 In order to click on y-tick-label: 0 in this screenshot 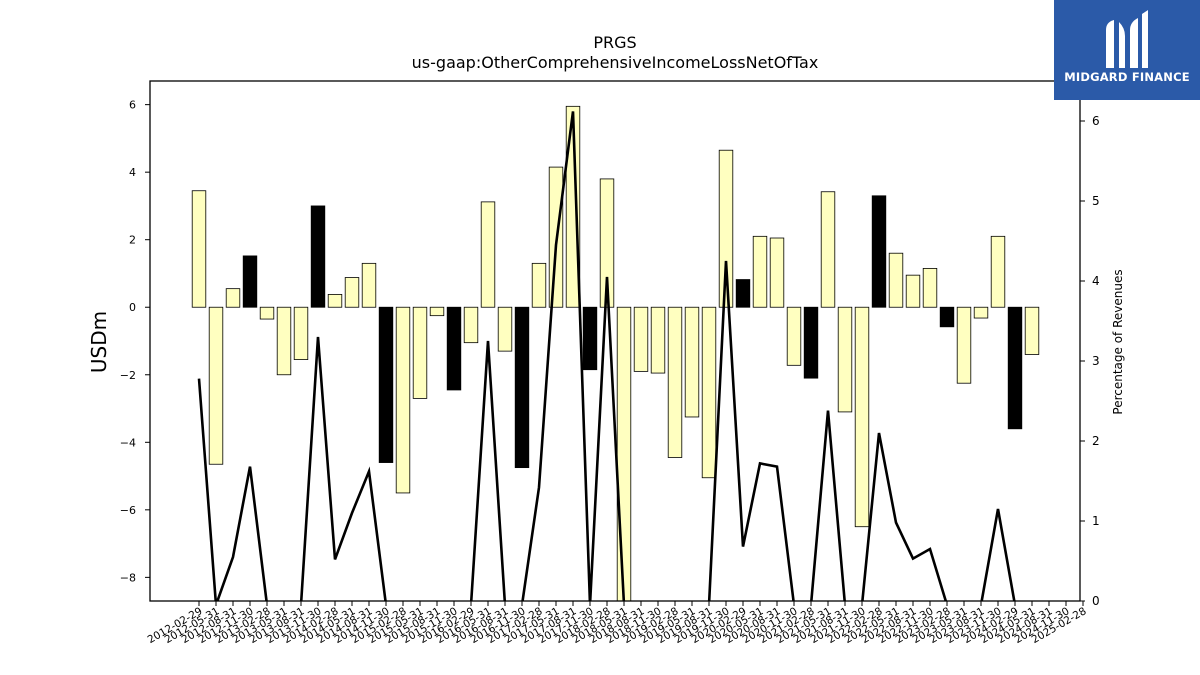, I will do `click(132, 307)`.